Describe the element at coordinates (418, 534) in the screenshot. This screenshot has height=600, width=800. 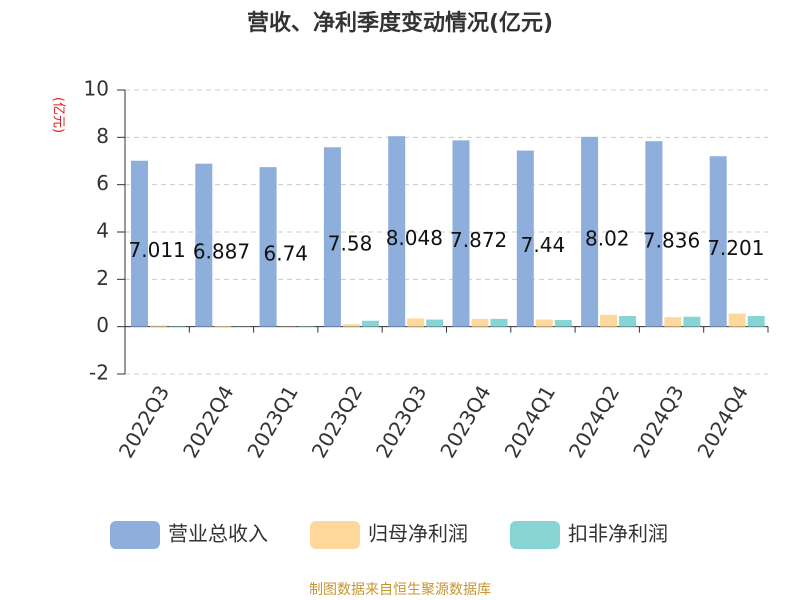
I see `legend-label: 归母净利润` at that location.